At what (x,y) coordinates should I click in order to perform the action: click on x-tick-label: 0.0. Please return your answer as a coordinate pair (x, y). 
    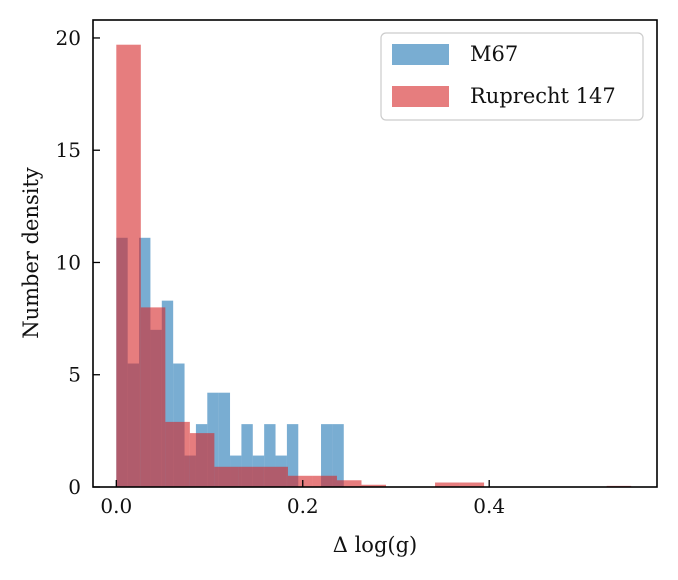
    Looking at the image, I should click on (116, 506).